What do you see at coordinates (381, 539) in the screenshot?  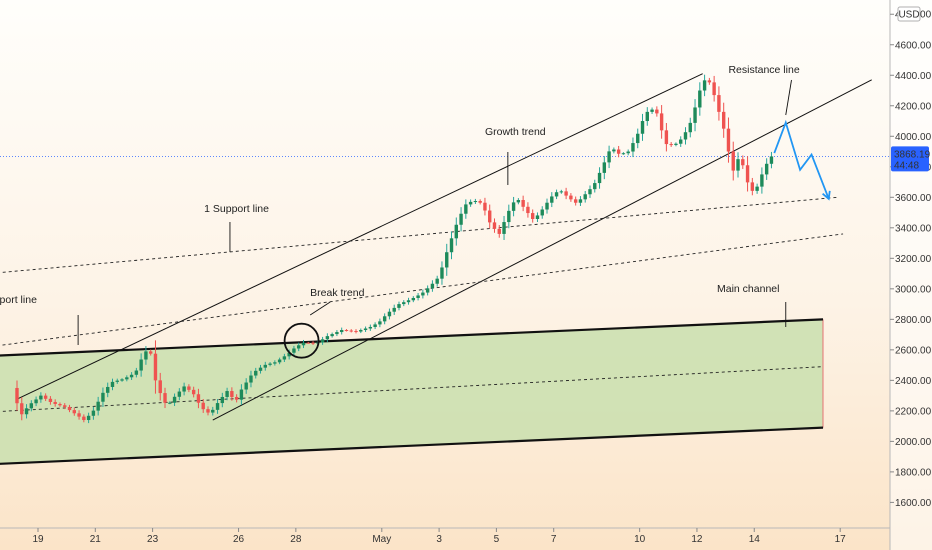 I see `x-tick-label: May` at bounding box center [381, 539].